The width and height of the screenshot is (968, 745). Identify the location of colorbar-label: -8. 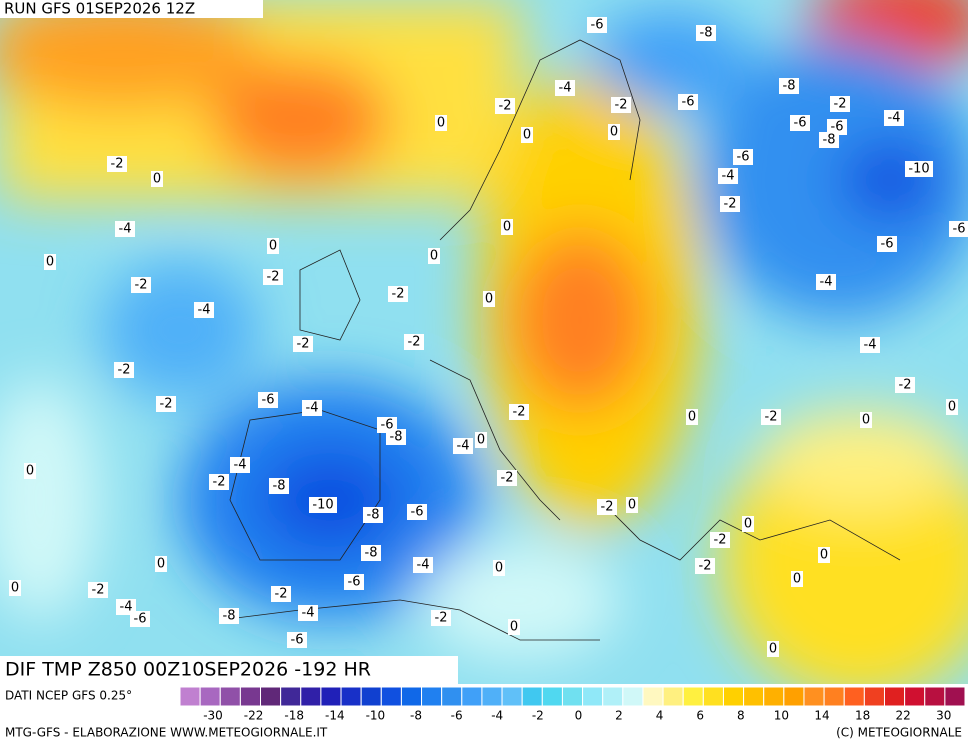
(416, 716).